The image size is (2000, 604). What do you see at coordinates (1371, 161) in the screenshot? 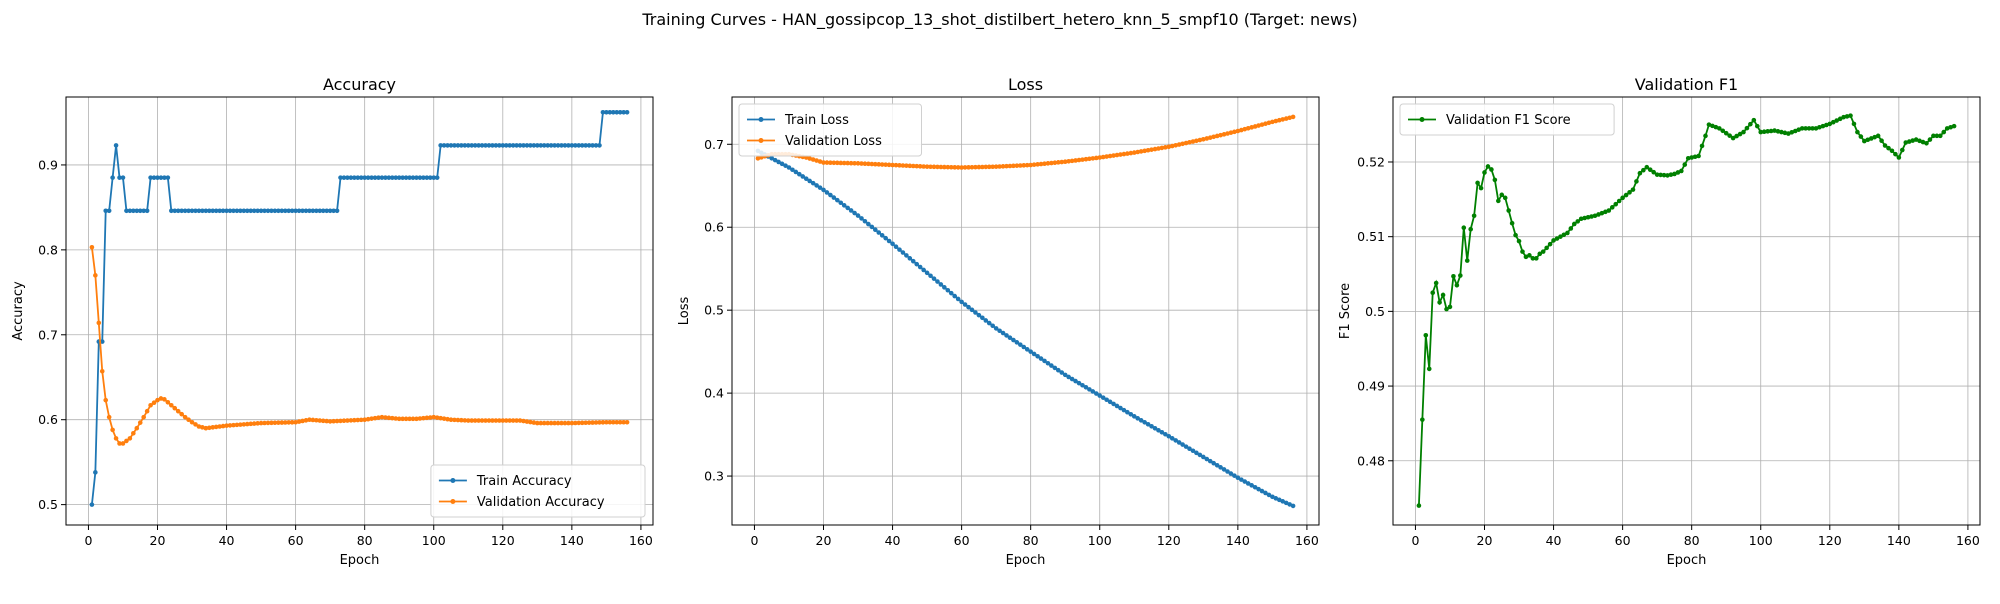
I see `y-tick-label: 0.52` at bounding box center [1371, 161].